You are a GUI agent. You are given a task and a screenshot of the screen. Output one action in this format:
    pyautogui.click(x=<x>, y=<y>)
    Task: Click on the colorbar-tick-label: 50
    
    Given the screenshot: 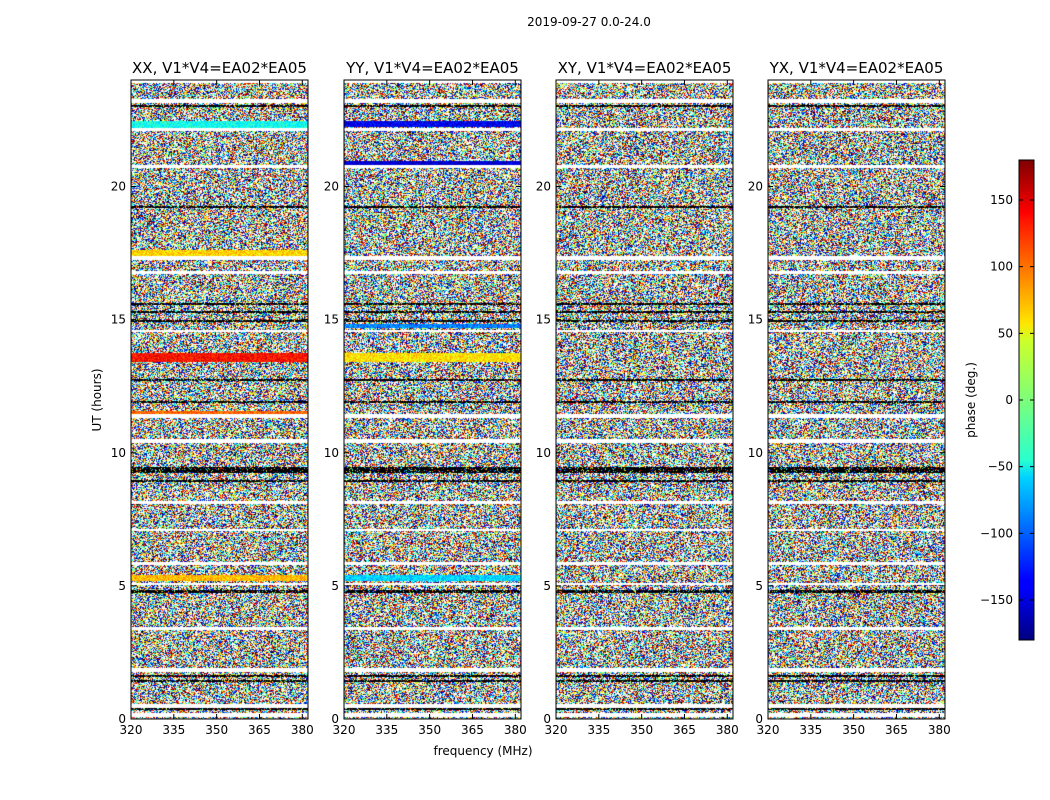 What is the action you would take?
    pyautogui.click(x=1005, y=333)
    